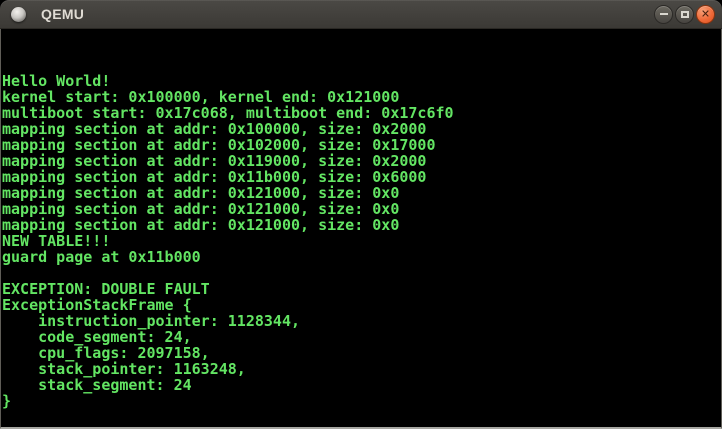 This screenshot has height=429, width=722. Describe the element at coordinates (124, 369) in the screenshot. I see `terminal-line: stack_pointer: 1163248,` at that location.